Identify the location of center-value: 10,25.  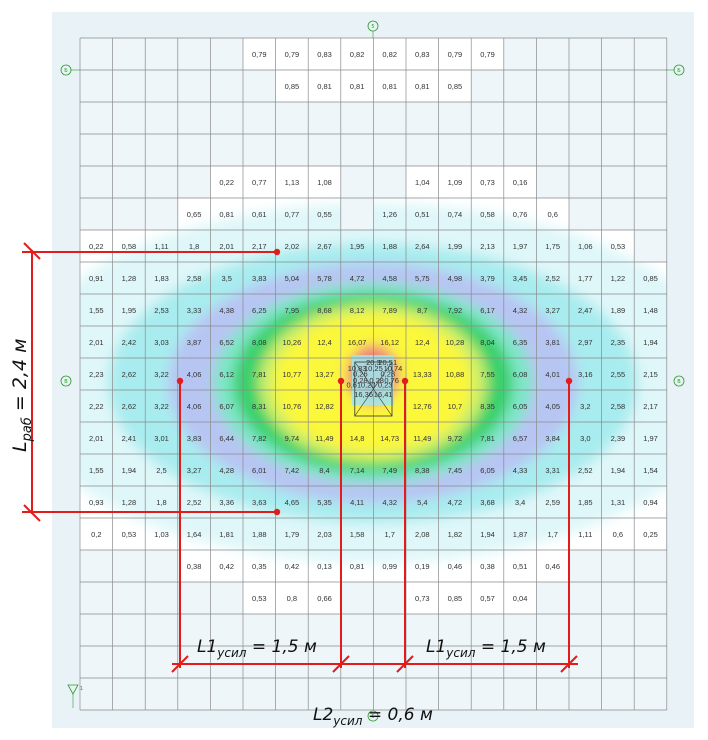
(373, 368).